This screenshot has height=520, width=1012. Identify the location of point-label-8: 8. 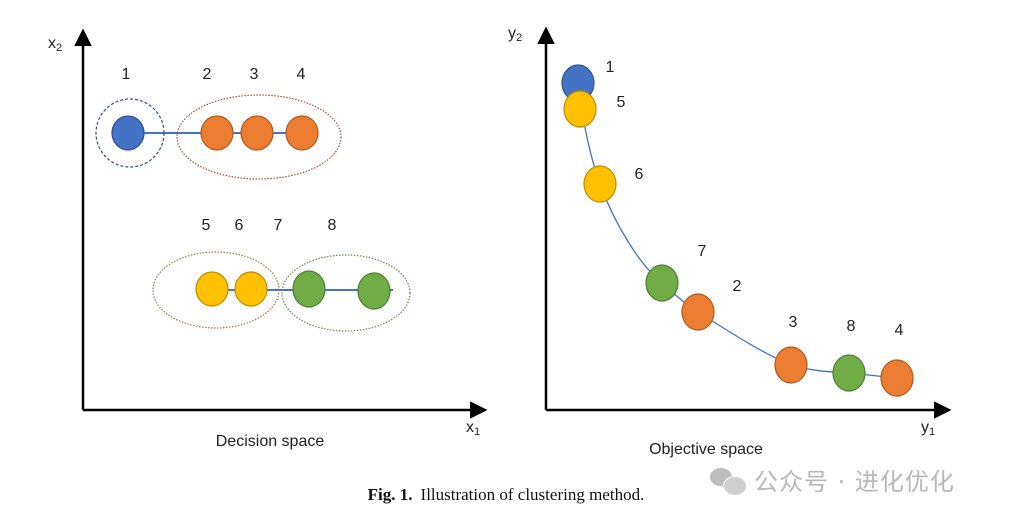
(332, 225).